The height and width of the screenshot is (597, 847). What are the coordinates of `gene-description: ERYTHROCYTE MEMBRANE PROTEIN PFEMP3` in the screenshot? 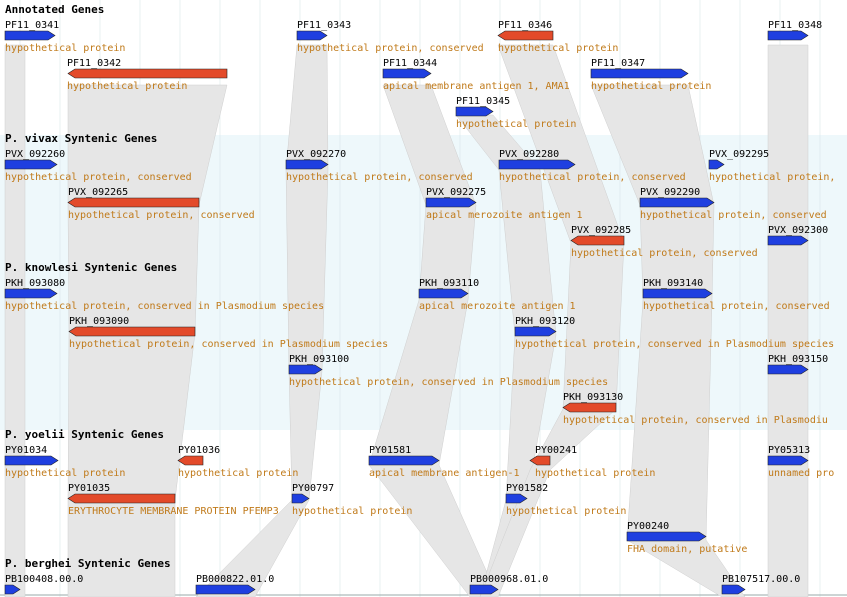 It's located at (173, 511).